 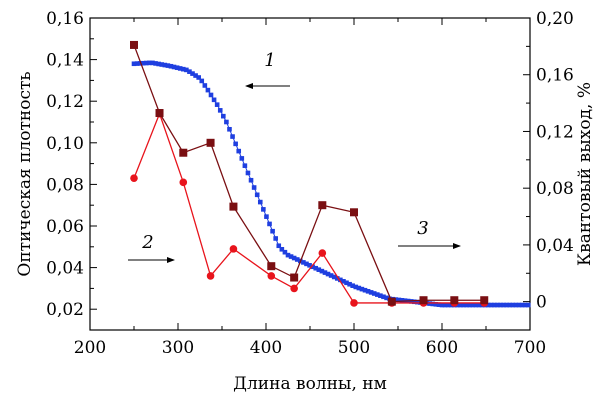 What do you see at coordinates (65, 269) in the screenshot?
I see `y-left-tick-label: 0,04` at bounding box center [65, 269].